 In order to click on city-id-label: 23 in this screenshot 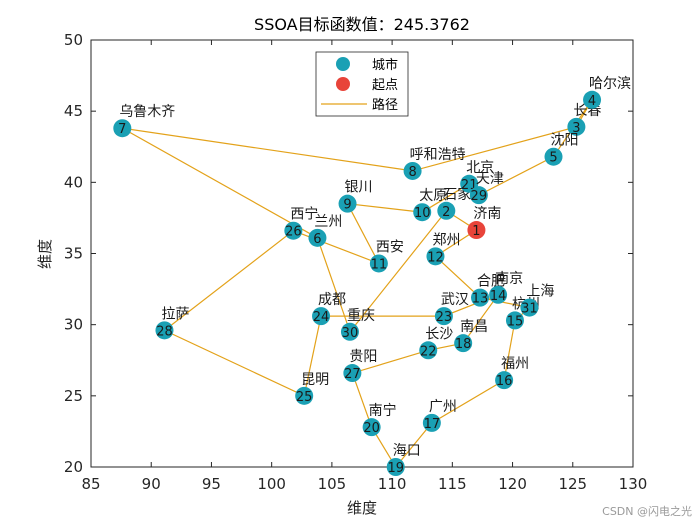, I will do `click(444, 317)`.